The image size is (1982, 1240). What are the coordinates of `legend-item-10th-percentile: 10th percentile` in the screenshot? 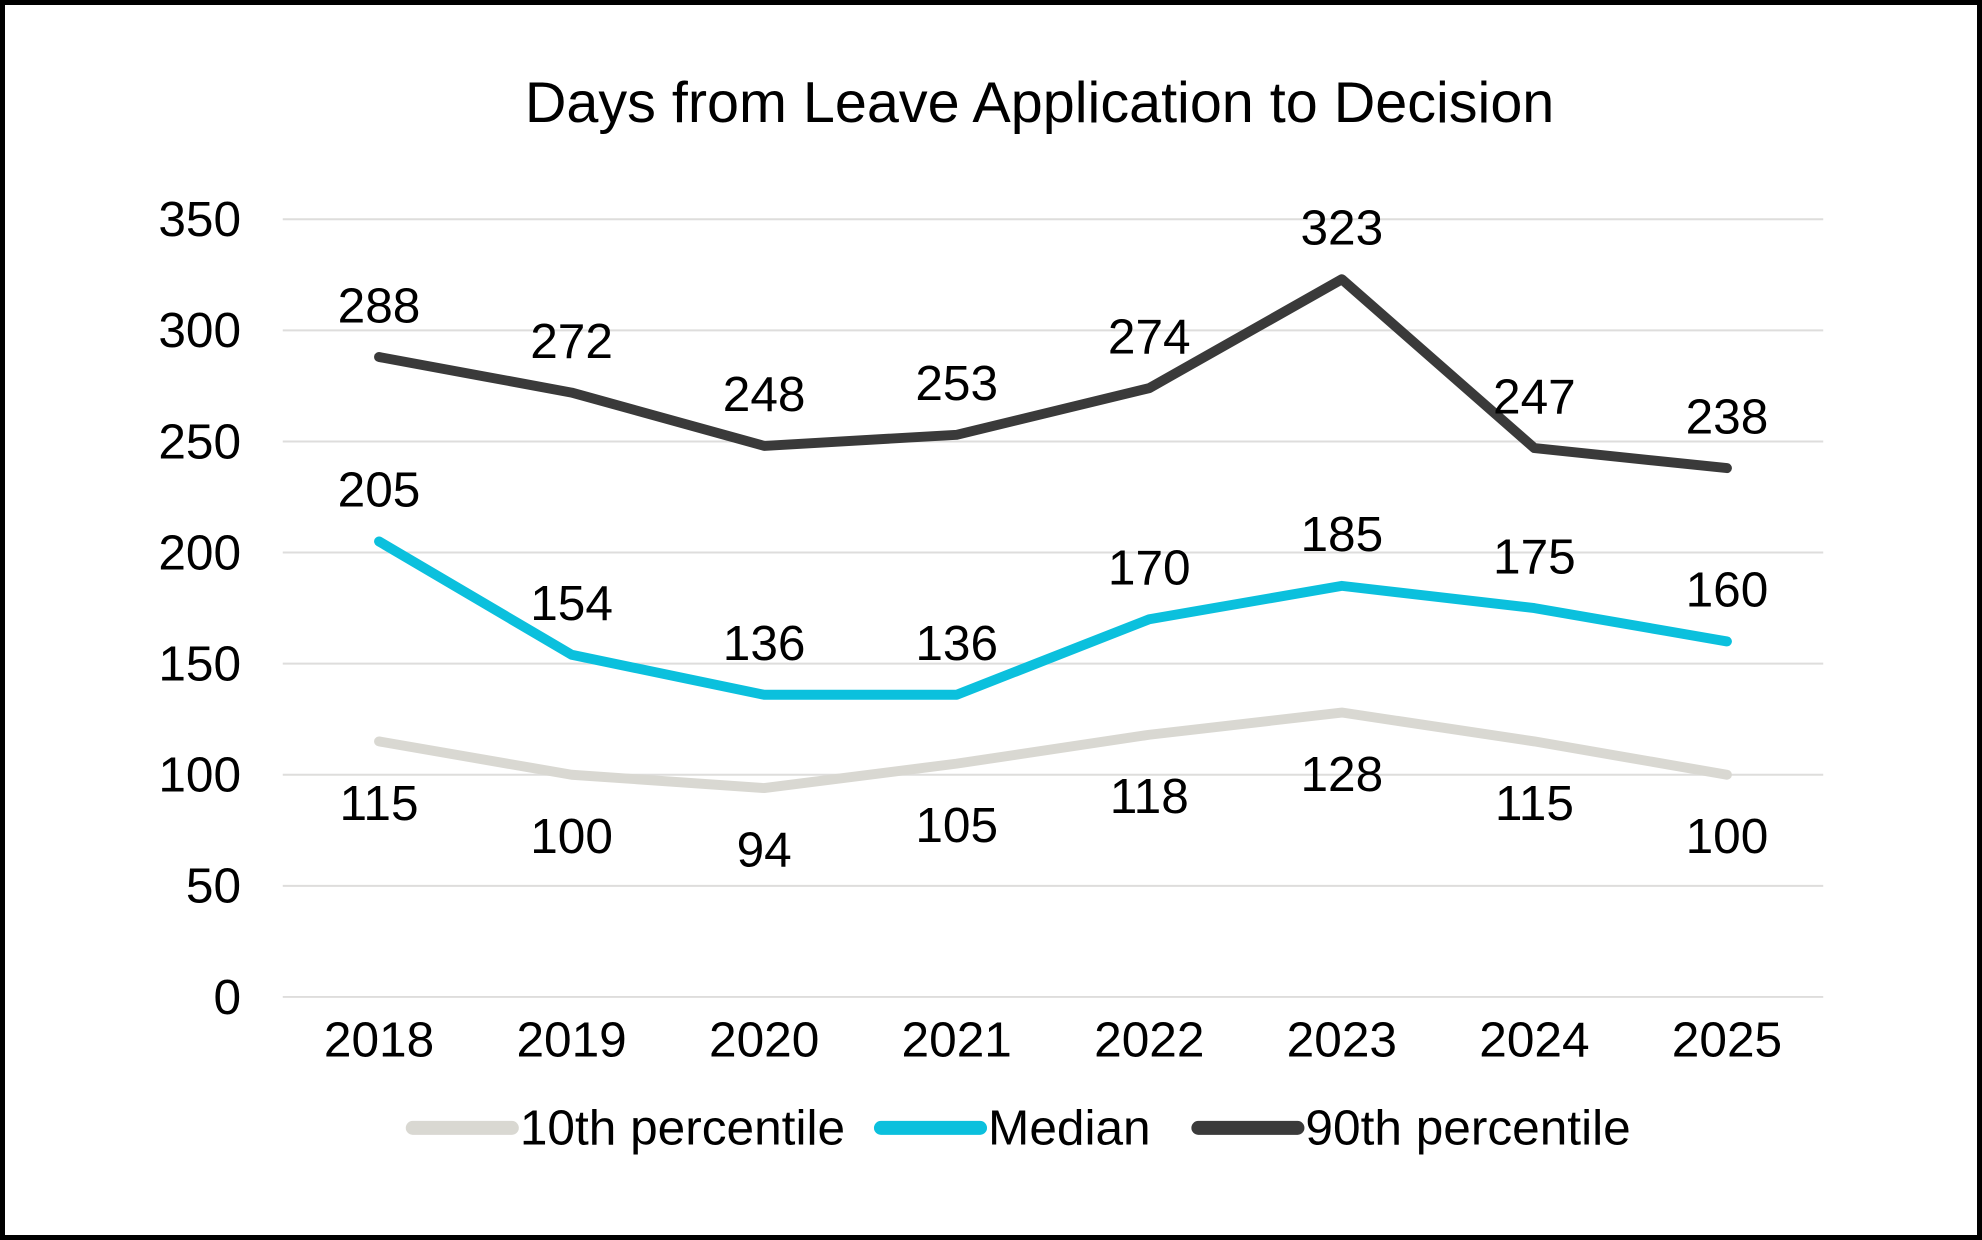 It's located at (625, 1128).